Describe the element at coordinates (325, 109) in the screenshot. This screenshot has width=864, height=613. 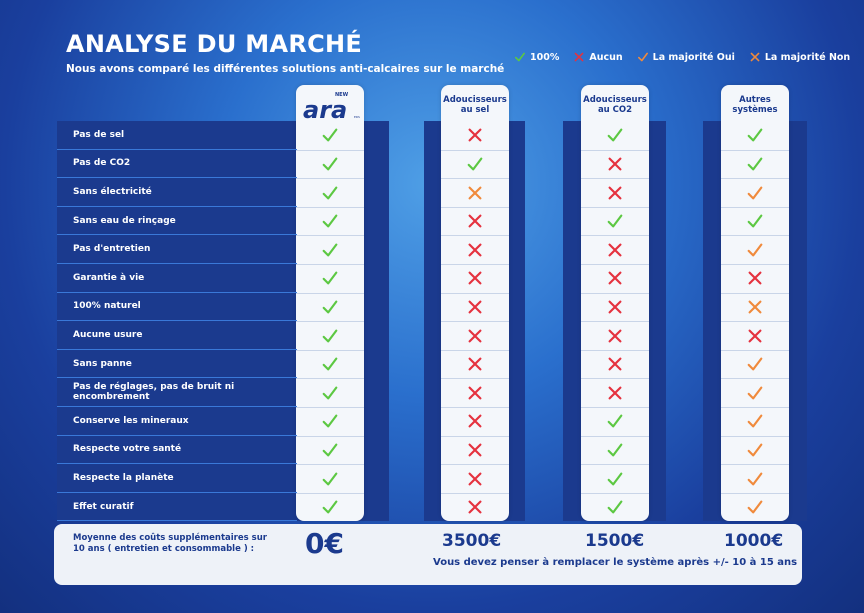
I see `svg-text: ara` at that location.